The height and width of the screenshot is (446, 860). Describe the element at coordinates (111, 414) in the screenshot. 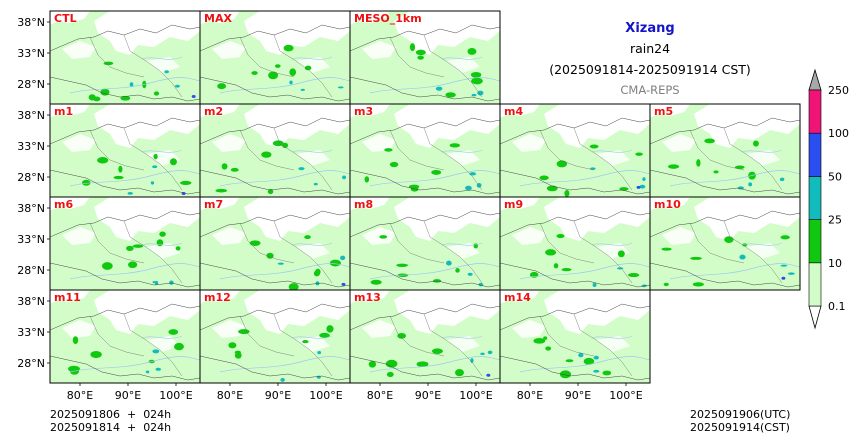

I see `init-time-line1: 2025091806 + 024h` at that location.